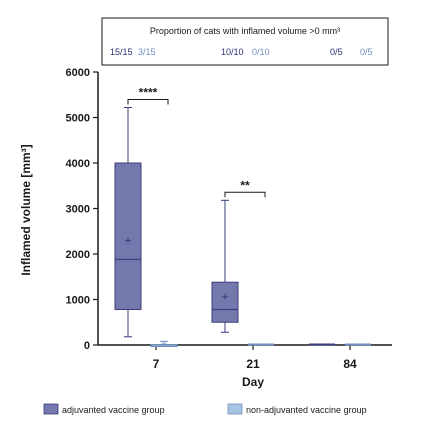 This screenshot has width=426, height=426. What do you see at coordinates (232, 52) in the screenshot?
I see `proportion-adj-2: 10/10` at bounding box center [232, 52].